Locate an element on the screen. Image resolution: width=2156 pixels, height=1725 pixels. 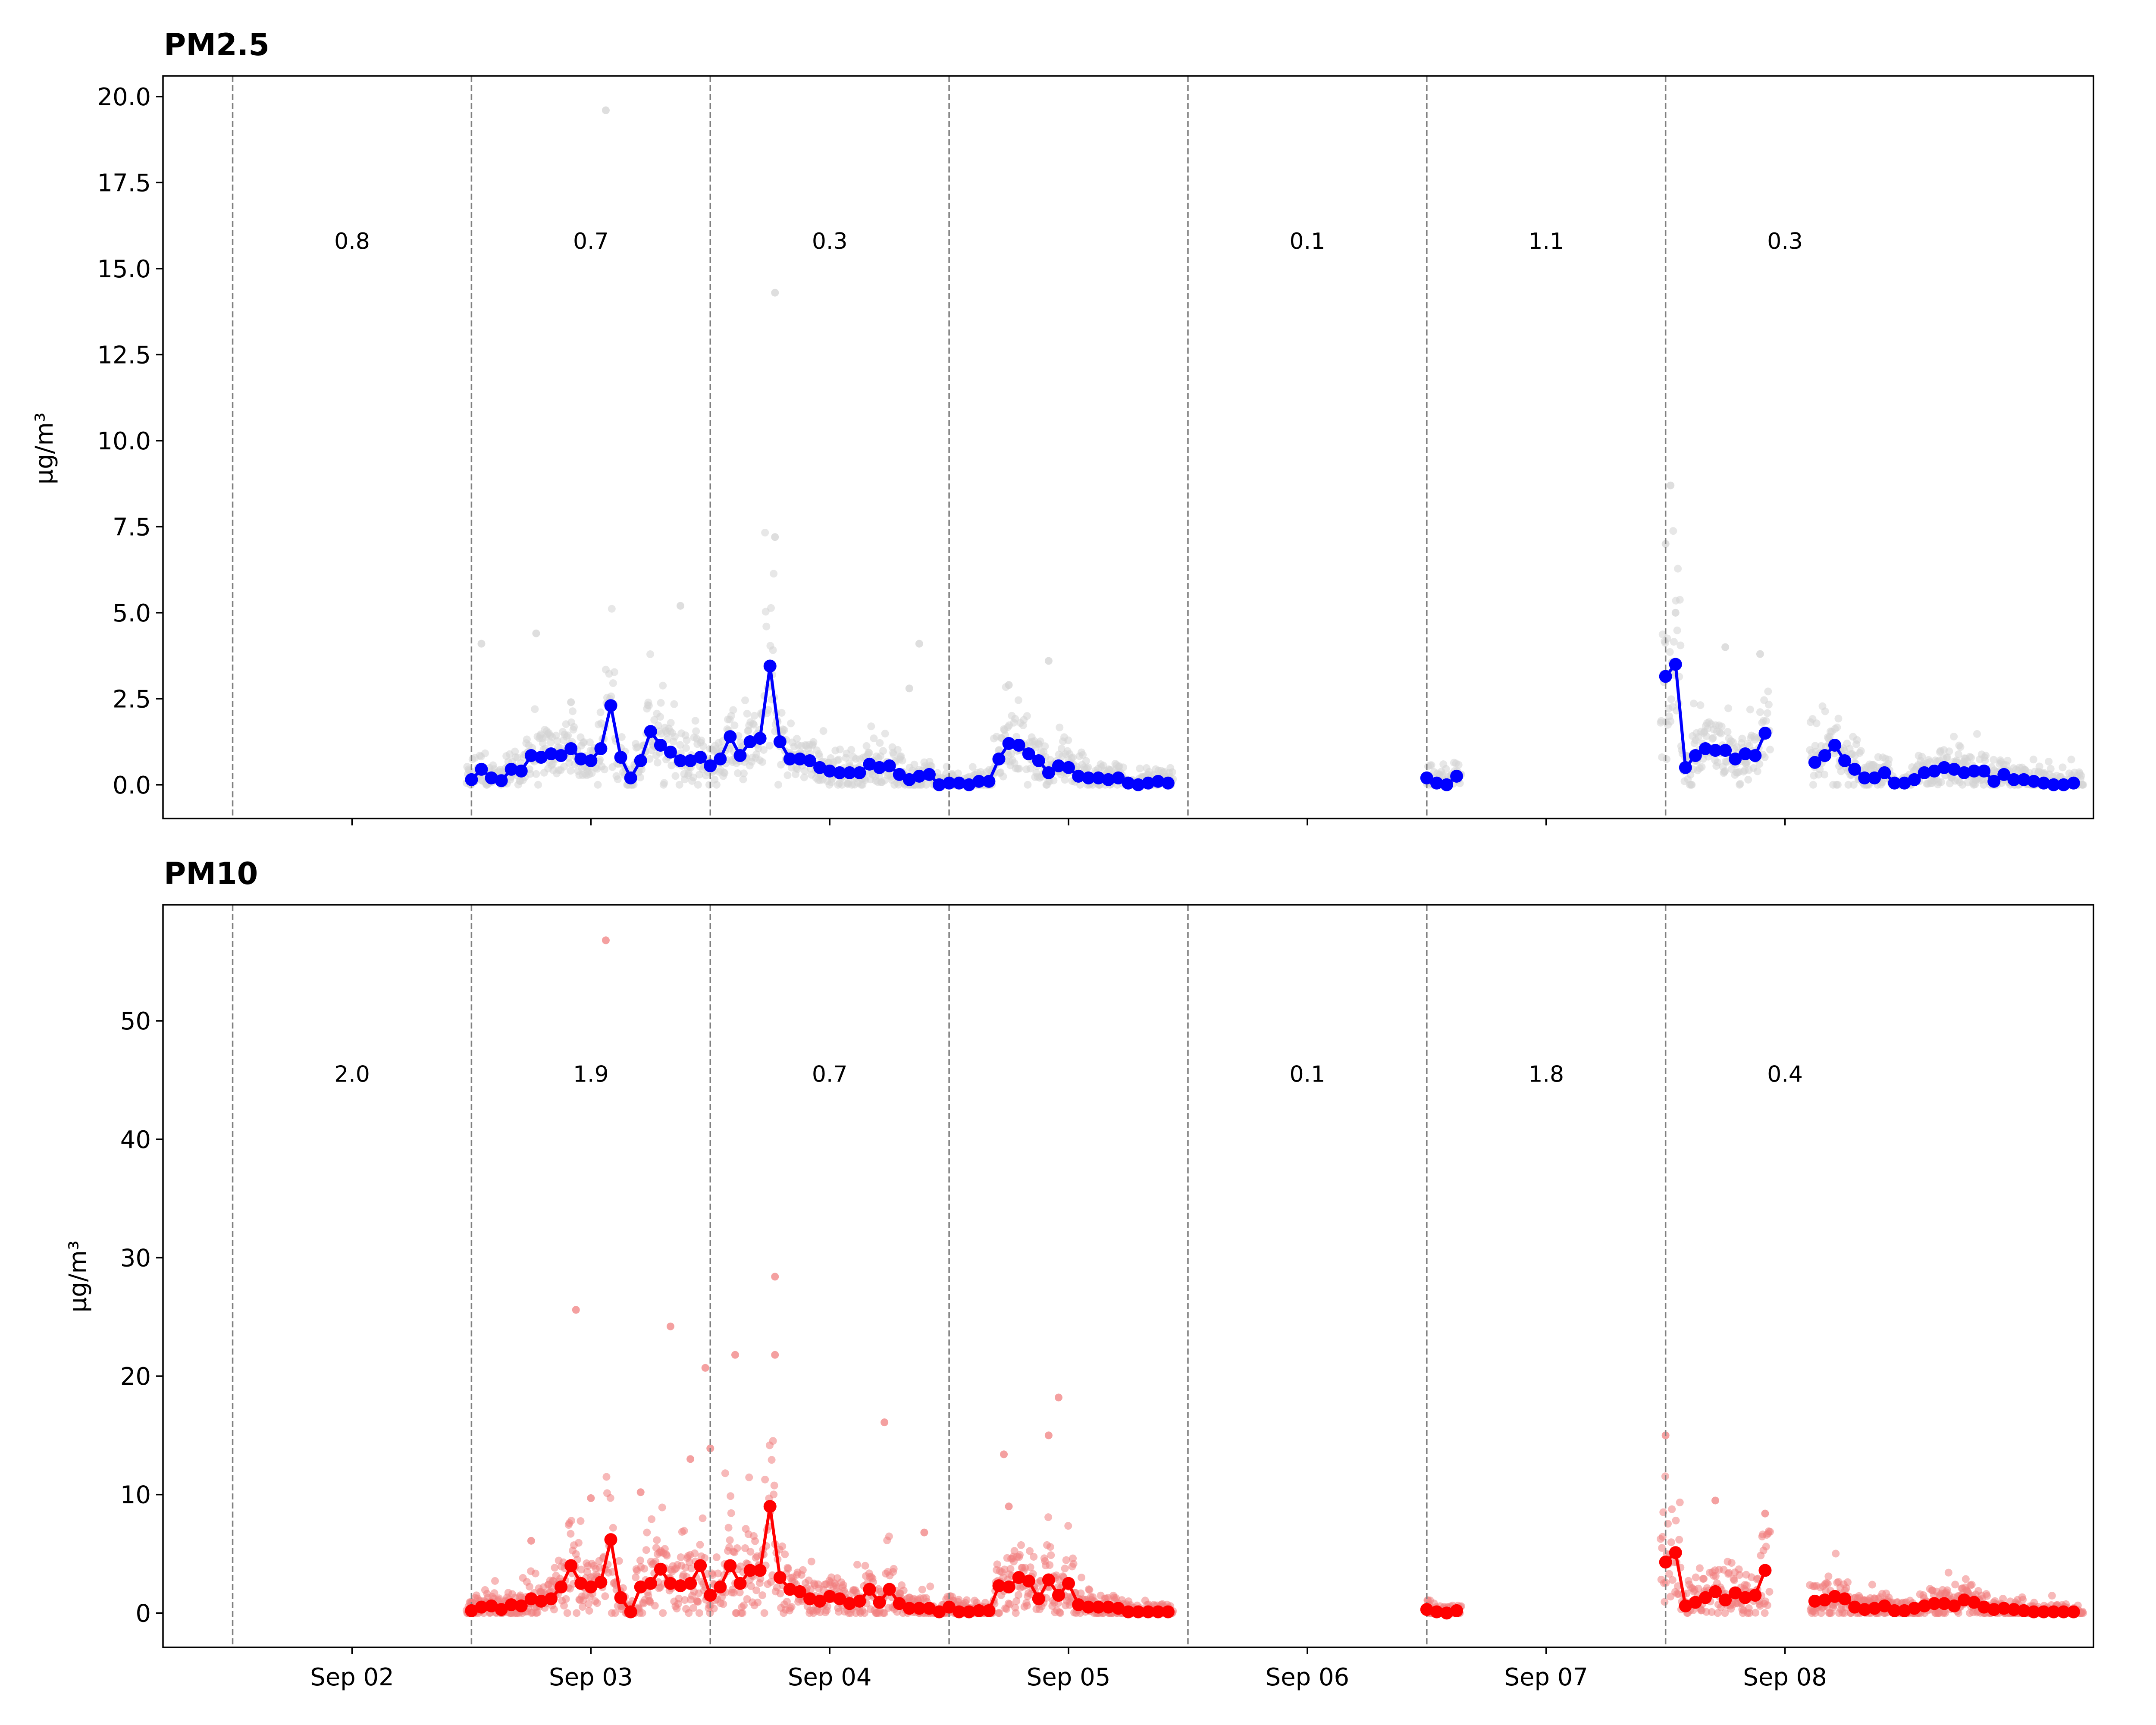
y-tick-label: 15.0 is located at coordinates (124, 269).